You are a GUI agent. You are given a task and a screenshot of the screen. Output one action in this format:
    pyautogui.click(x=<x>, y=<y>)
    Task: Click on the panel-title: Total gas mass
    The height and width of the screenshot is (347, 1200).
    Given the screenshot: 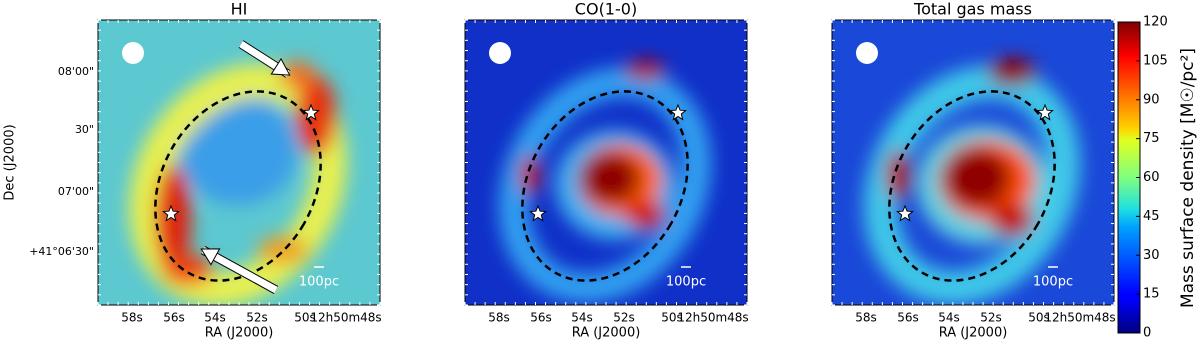 What is the action you would take?
    pyautogui.click(x=972, y=9)
    